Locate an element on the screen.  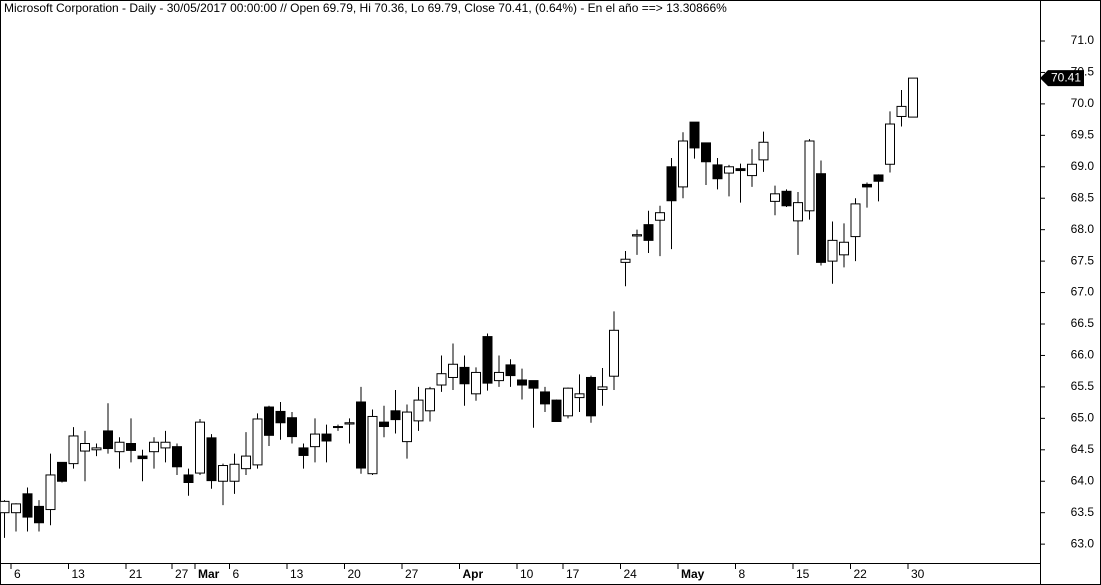
x-tick-label: 27 is located at coordinates (182, 574).